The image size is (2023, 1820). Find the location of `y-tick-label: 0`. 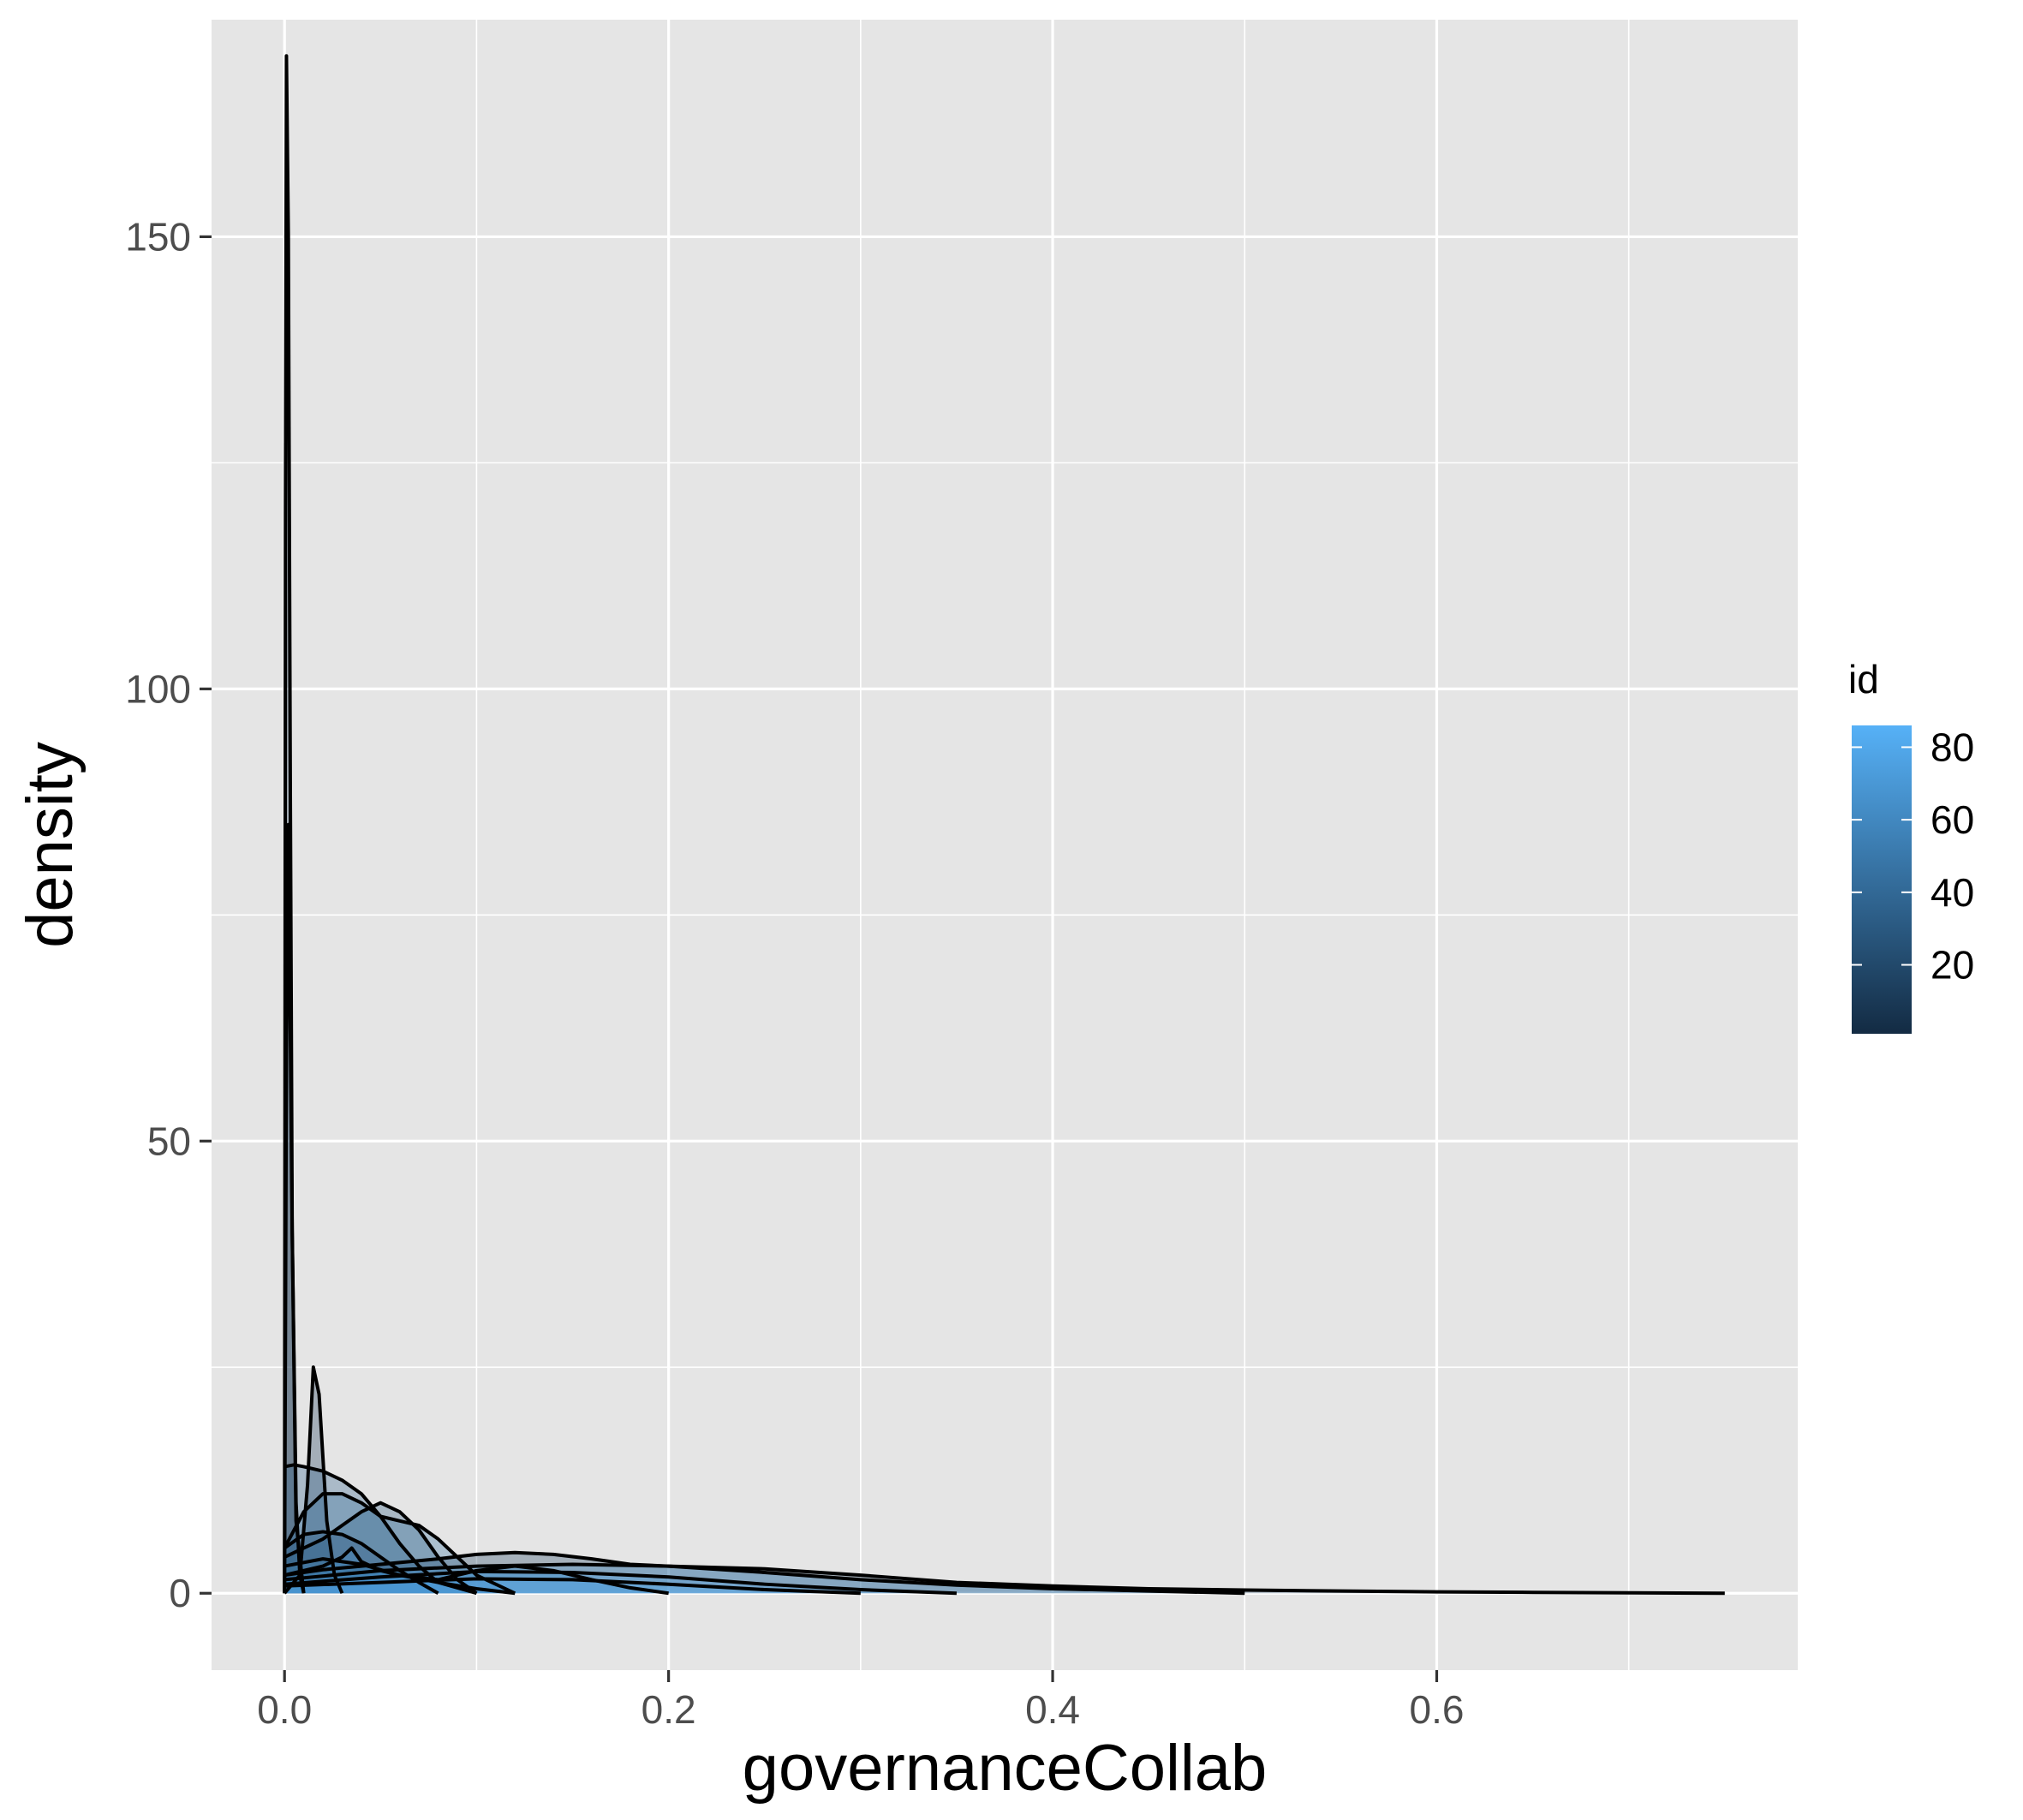

y-tick-label: 0 is located at coordinates (180, 1593).